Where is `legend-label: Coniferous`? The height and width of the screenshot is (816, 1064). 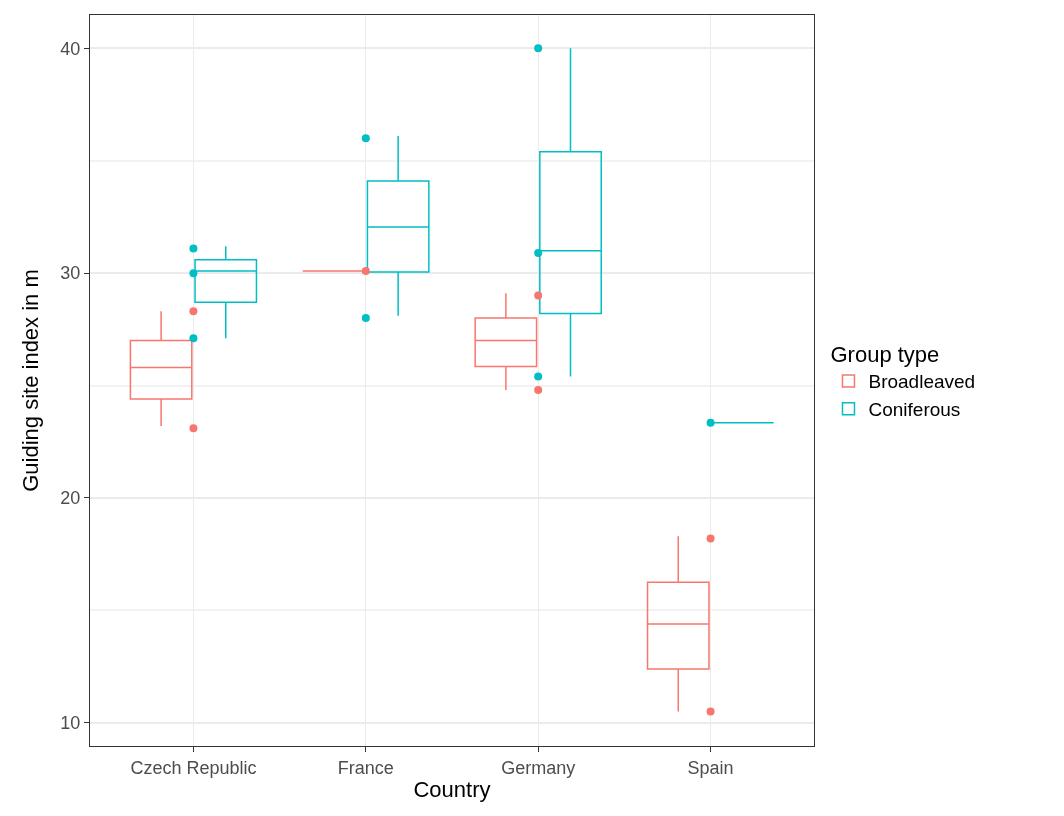 legend-label: Coniferous is located at coordinates (914, 410).